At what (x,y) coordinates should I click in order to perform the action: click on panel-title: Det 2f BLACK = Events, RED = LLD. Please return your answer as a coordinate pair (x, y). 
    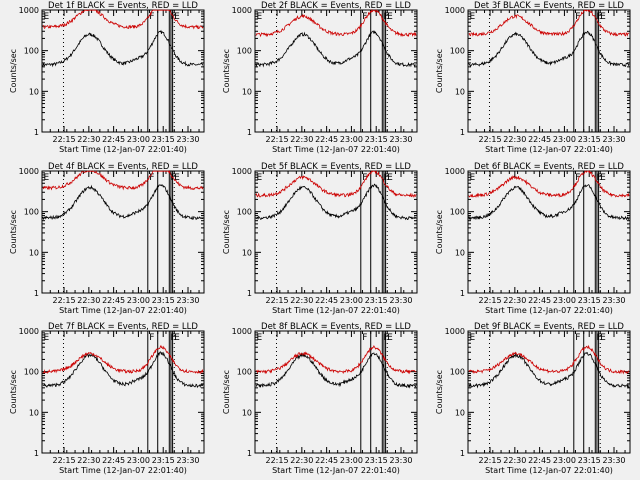
    Looking at the image, I should click on (336, 6).